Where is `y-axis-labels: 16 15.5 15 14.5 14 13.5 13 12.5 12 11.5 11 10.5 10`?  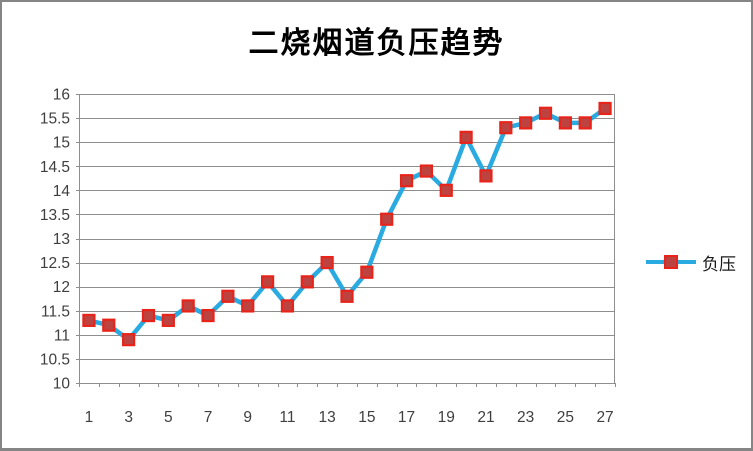
y-axis-labels: 16 15.5 15 14.5 14 13.5 13 12.5 12 11.5 11 10.5 10 is located at coordinates (55, 240).